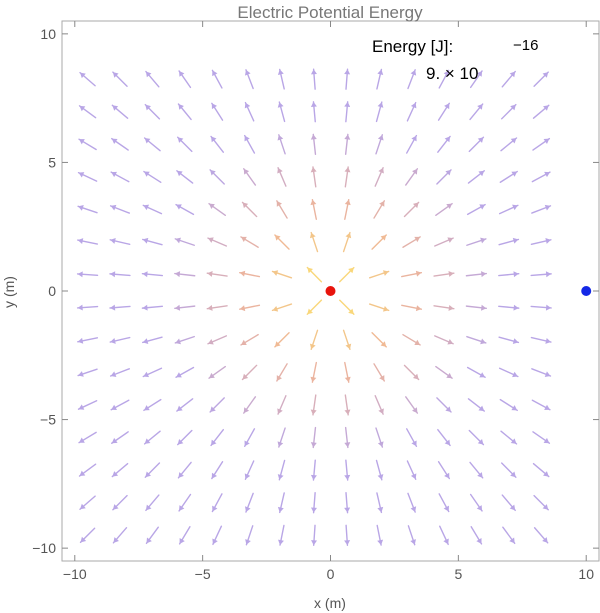  Describe the element at coordinates (48, 34) in the screenshot. I see `y-tick-label: 10` at that location.